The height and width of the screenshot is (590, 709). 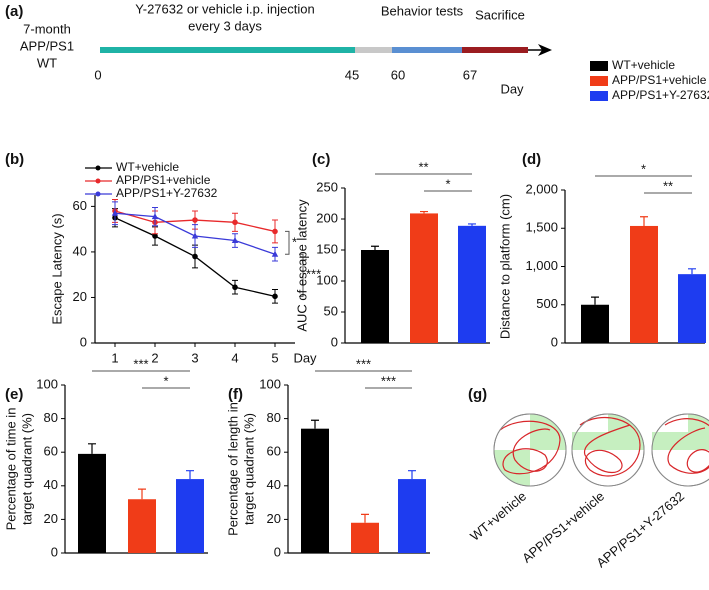 I want to click on swim-tracks, so click(x=601, y=450).